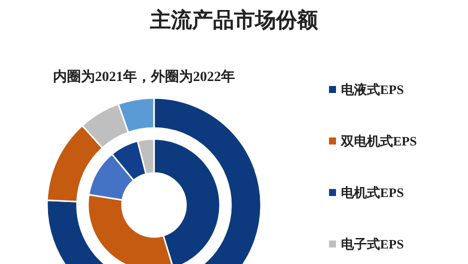 The height and width of the screenshot is (264, 468). What do you see at coordinates (378, 141) in the screenshot?
I see `legend-label: 双电机式EPS` at bounding box center [378, 141].